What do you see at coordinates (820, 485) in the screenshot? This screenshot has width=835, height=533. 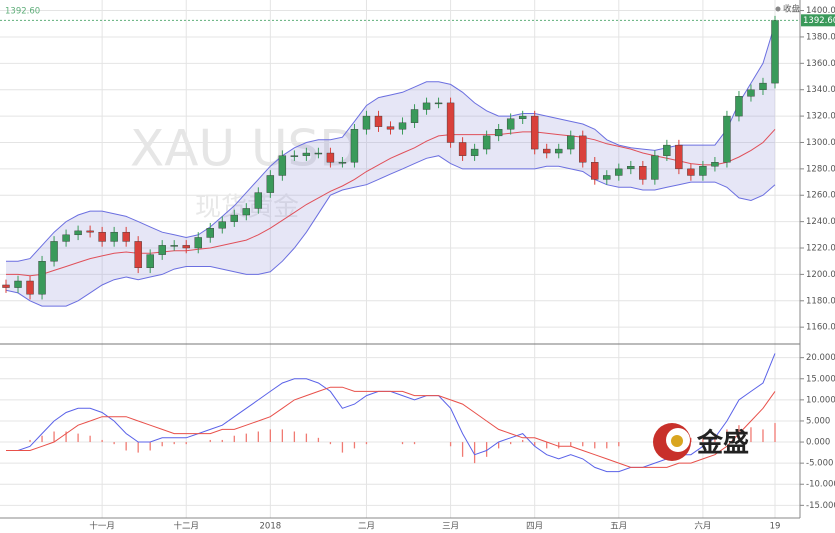 I see `y-tick-label: -10.000` at bounding box center [820, 485].